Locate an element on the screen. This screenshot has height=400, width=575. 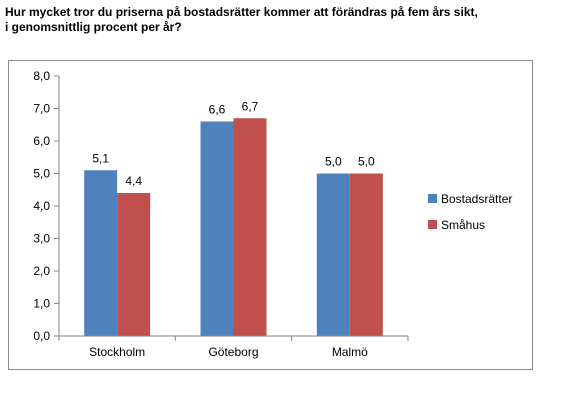
question-line-2: i genomsnittlig procent per år? is located at coordinates (93, 27).